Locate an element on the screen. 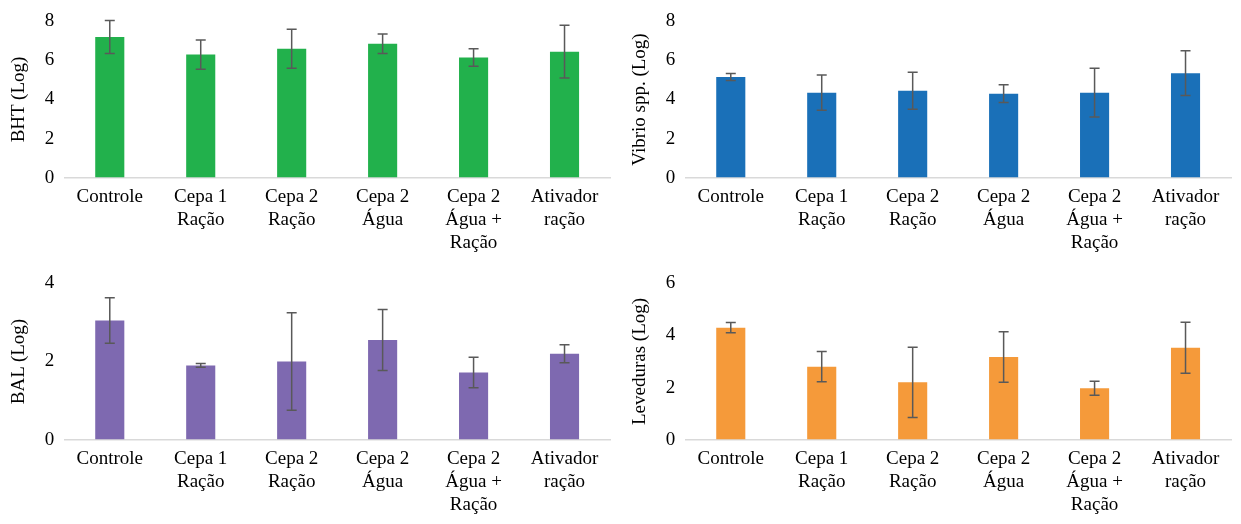  y-axis-title: Vibrio spp. (Log) is located at coordinates (639, 99).